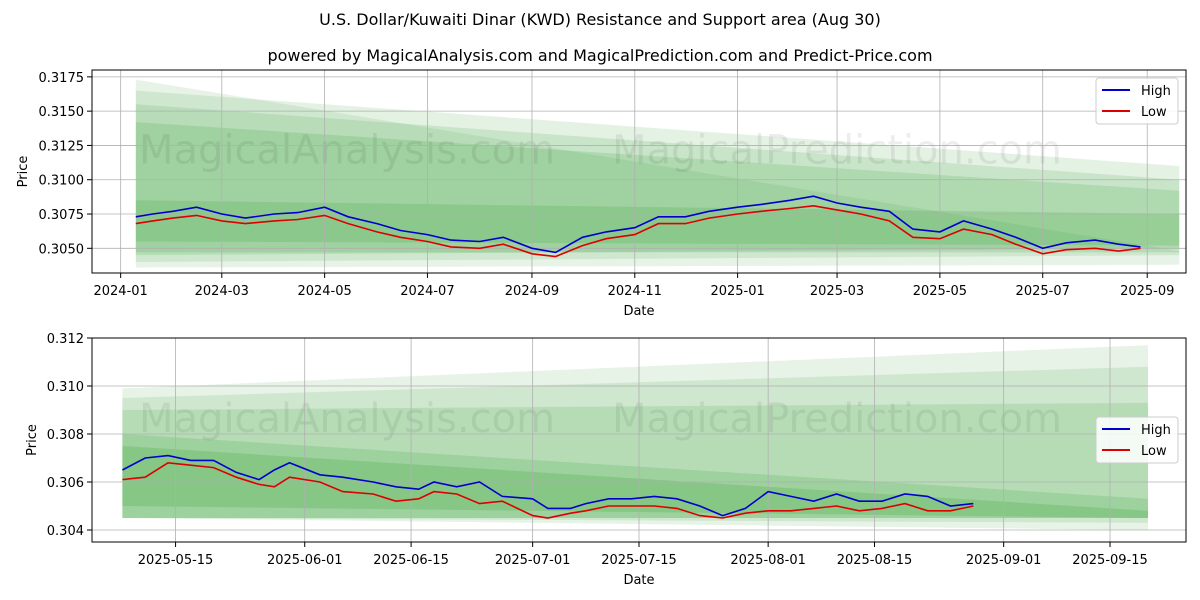  Describe the element at coordinates (1004, 560) in the screenshot. I see `x-tick-label: 2025-09-01` at that location.